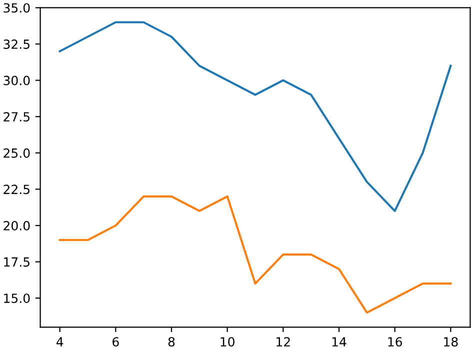 This screenshot has height=351, width=474. Describe the element at coordinates (17, 262) in the screenshot. I see `y-tick-label: 17.5` at that location.